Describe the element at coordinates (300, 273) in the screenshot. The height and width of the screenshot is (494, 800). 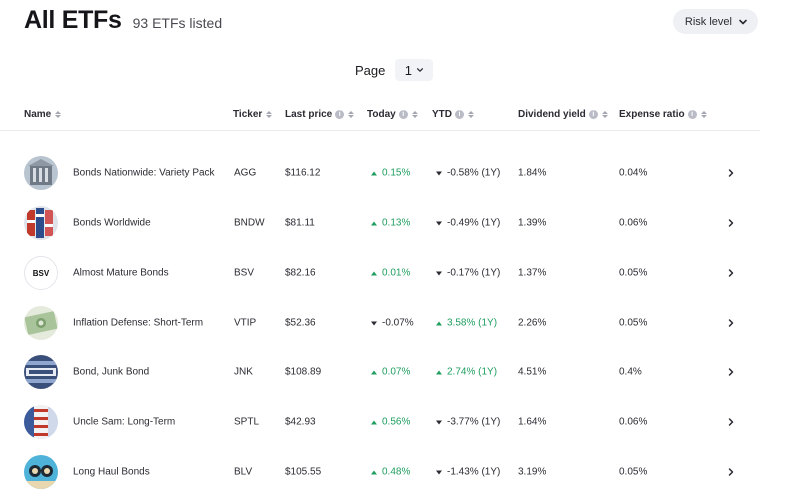
I see `last-price: $82.16` at that location.